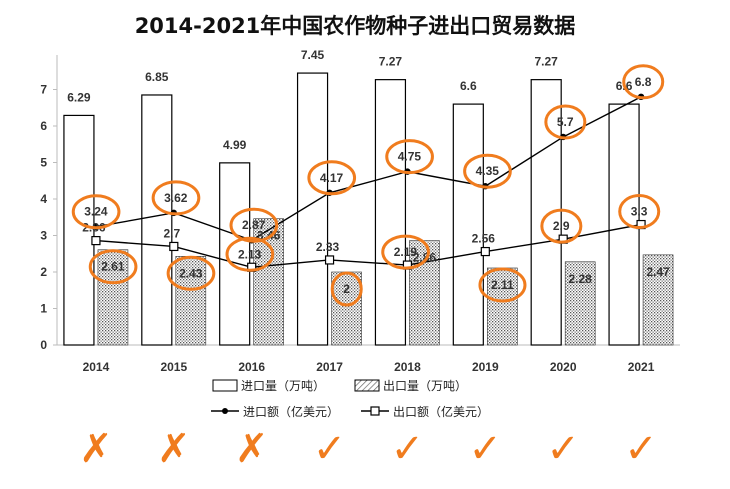  I want to click on label-export-value: 2.56, so click(484, 239).